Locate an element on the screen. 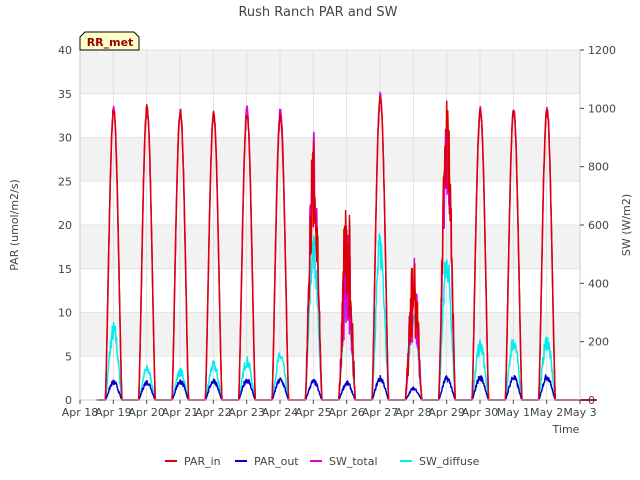 The image size is (640, 480). legend: PAR_in PAR_out SW_total SW_diffuse is located at coordinates (322, 461).